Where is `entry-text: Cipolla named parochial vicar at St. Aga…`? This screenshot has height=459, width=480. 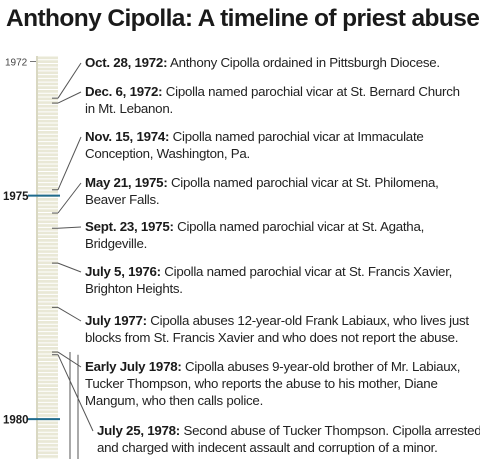 entry-text: Cipolla named parochial vicar at St. Aga… is located at coordinates (299, 226).